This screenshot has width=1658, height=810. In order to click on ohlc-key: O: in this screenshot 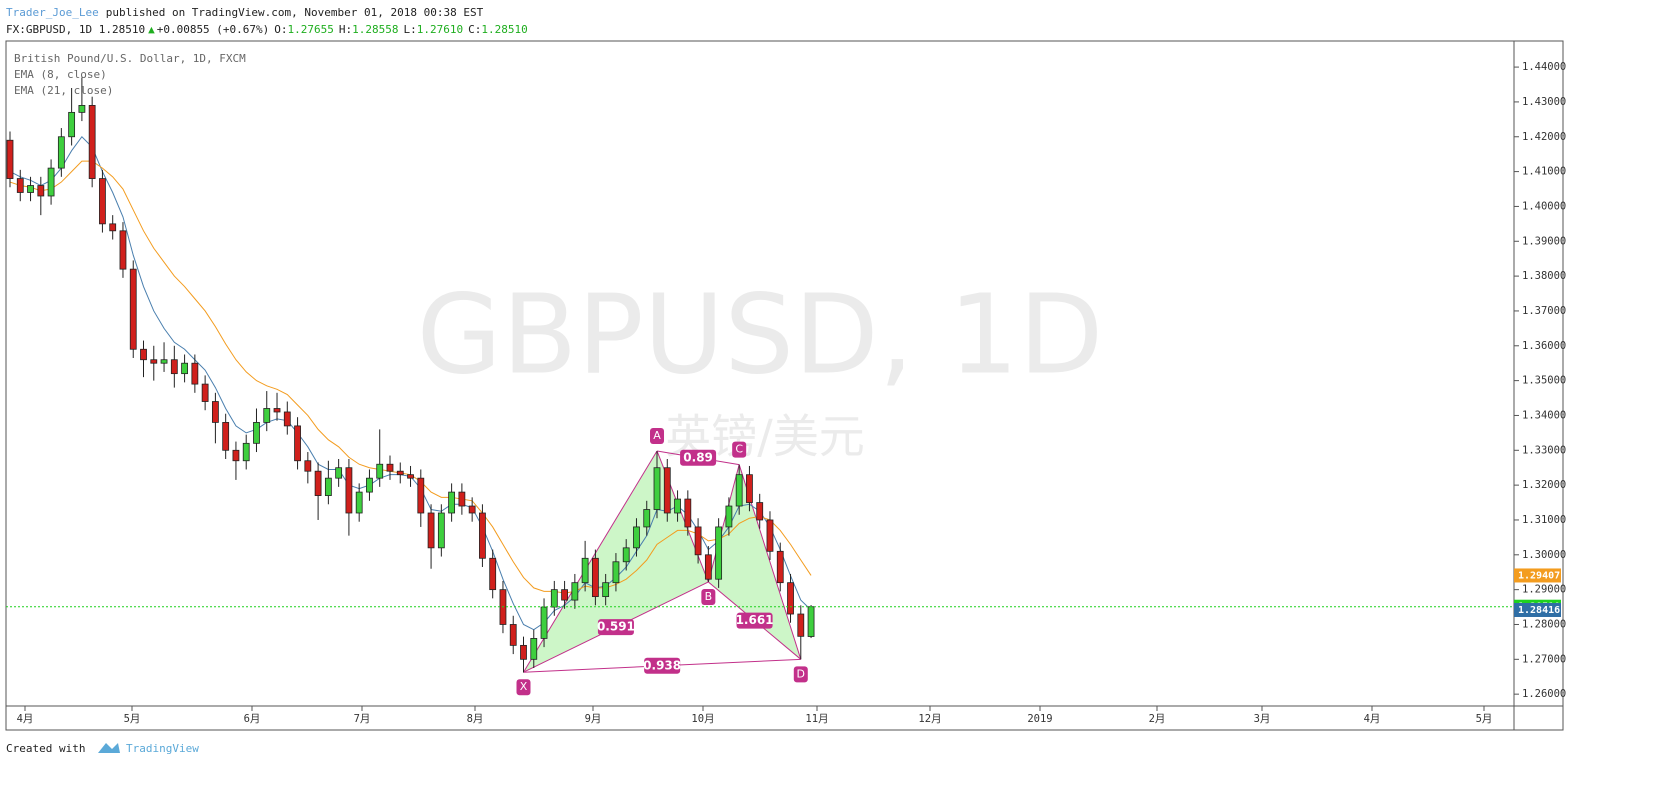, I will do `click(280, 29)`.